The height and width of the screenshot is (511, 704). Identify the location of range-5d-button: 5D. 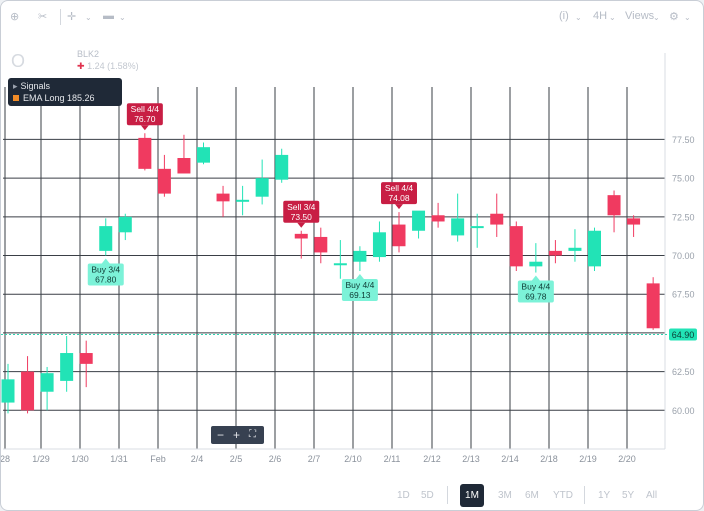
(427, 495).